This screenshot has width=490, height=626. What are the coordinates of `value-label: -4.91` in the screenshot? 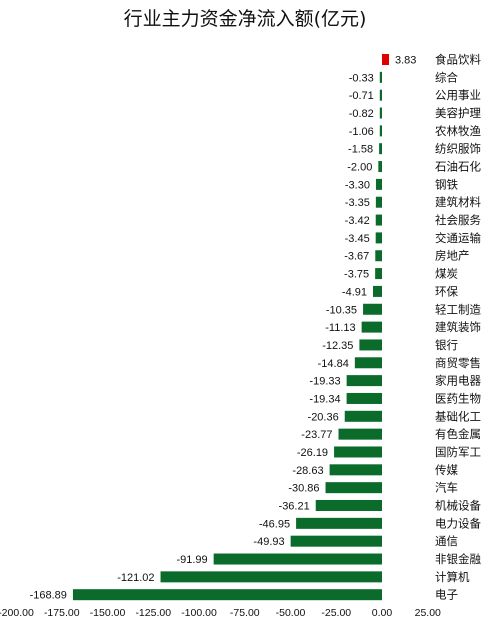 It's located at (354, 292).